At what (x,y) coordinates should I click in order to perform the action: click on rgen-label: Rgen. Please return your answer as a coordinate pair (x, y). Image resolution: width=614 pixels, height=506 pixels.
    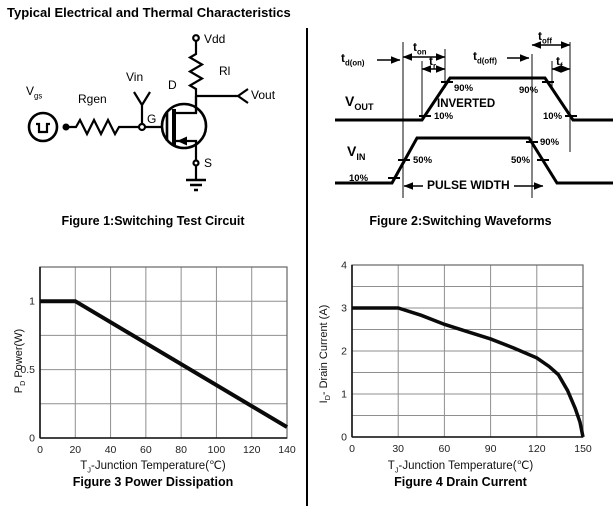
    Looking at the image, I should click on (92, 99).